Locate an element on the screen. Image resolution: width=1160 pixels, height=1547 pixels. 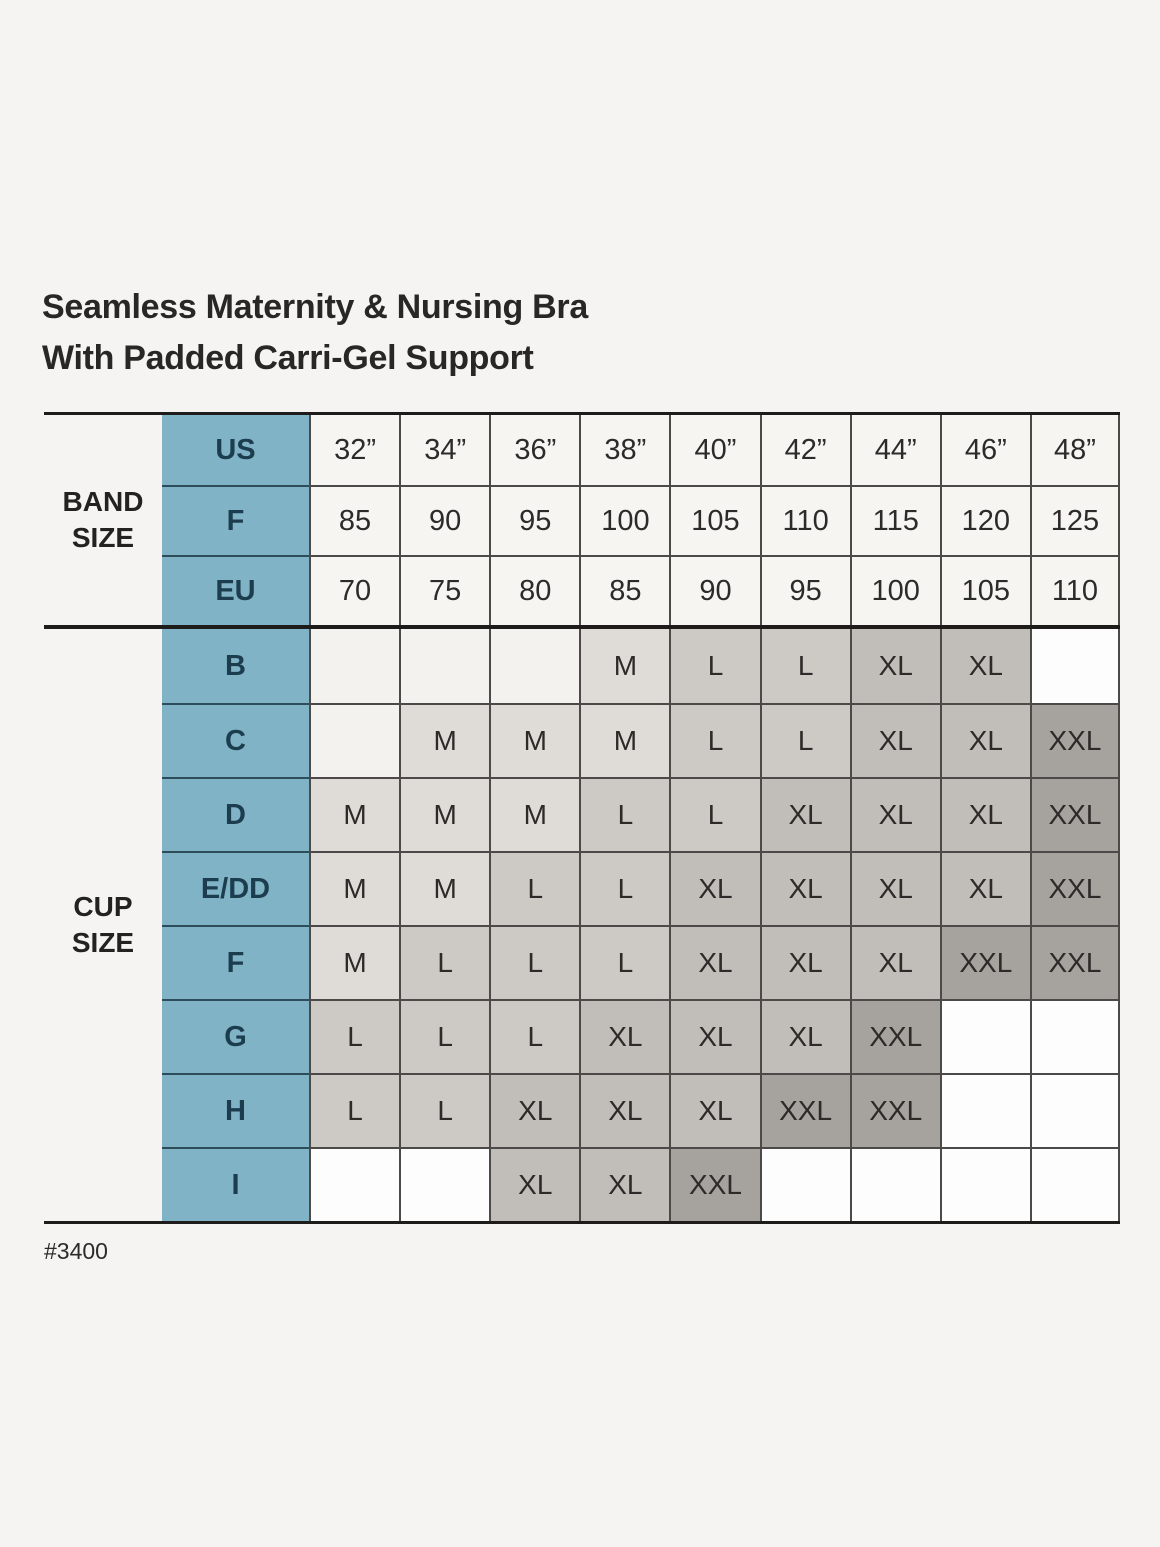
band-value-cell: 70 is located at coordinates (354, 590).